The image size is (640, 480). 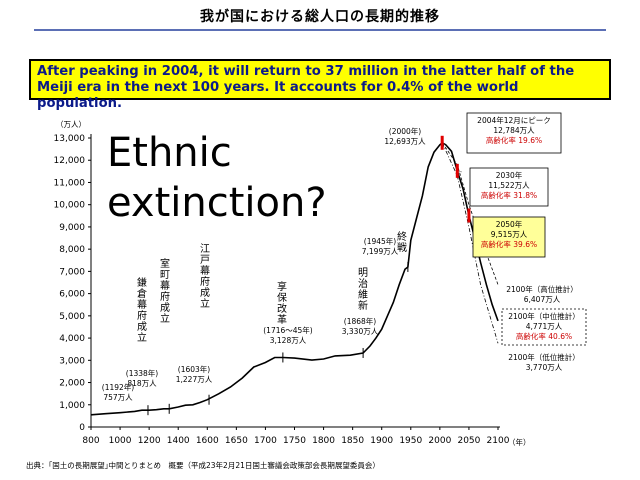 What do you see at coordinates (72, 250) in the screenshot?
I see `y-tick-label: 8,000` at bounding box center [72, 250].